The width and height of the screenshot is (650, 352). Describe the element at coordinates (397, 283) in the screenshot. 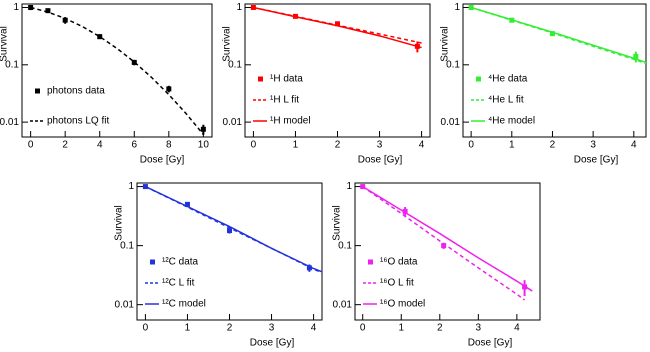

I see `legend-label: ¹⁶O L fit` at that location.